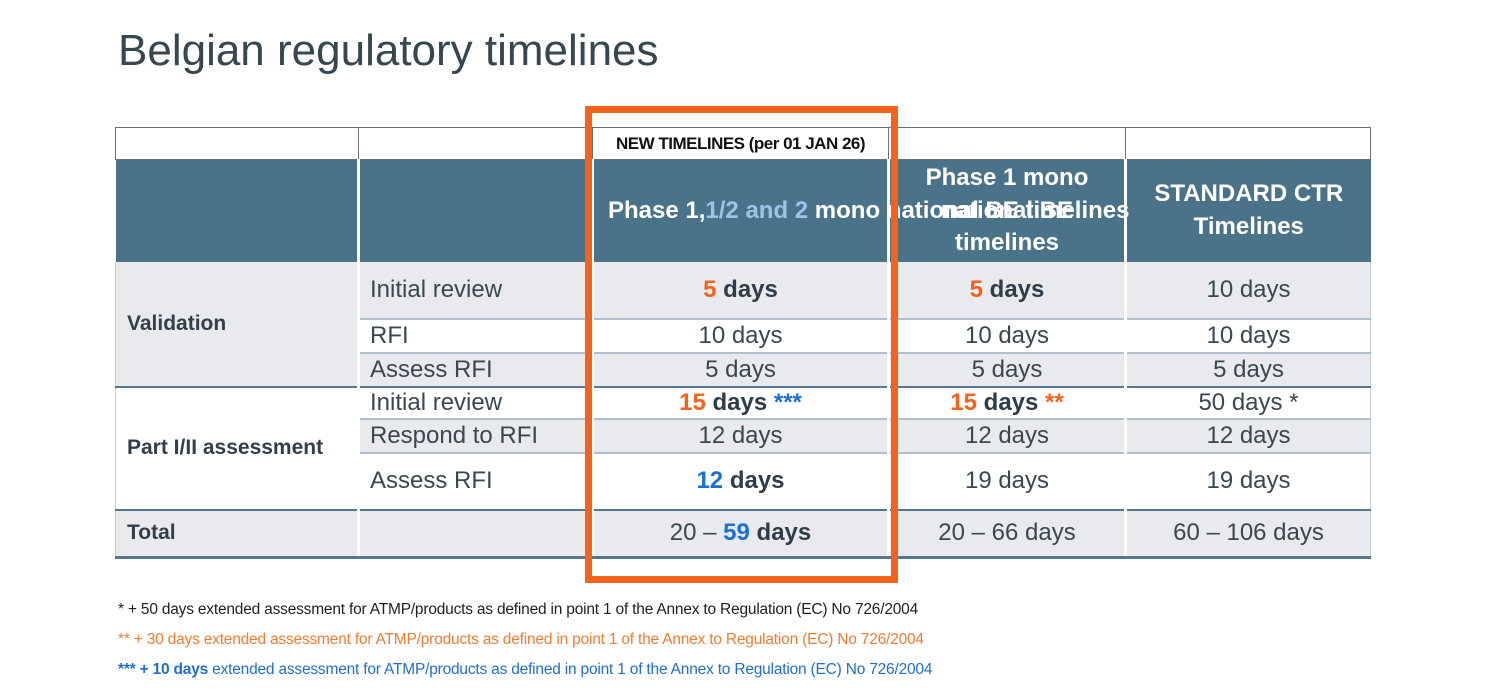 The width and height of the screenshot is (1504, 694). What do you see at coordinates (1247, 369) in the screenshot?
I see `cell-standard-ctr: 5 days` at bounding box center [1247, 369].